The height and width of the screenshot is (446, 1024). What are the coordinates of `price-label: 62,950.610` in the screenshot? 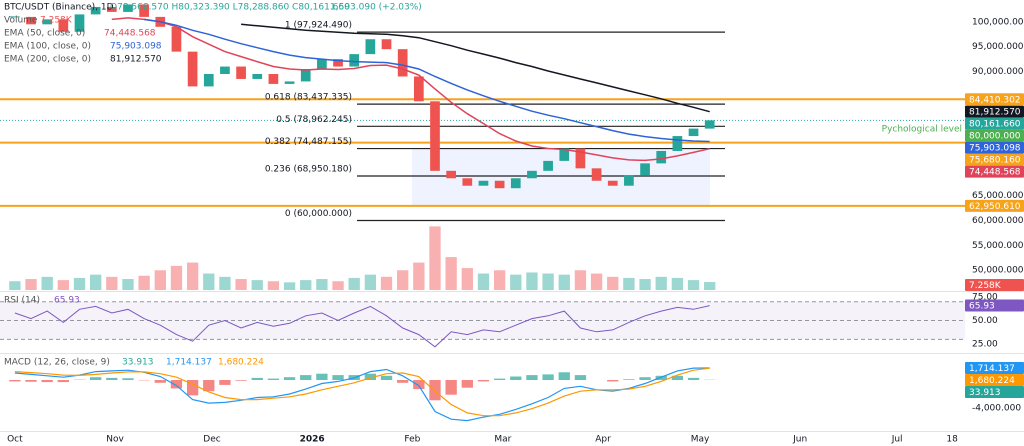 It's located at (995, 207).